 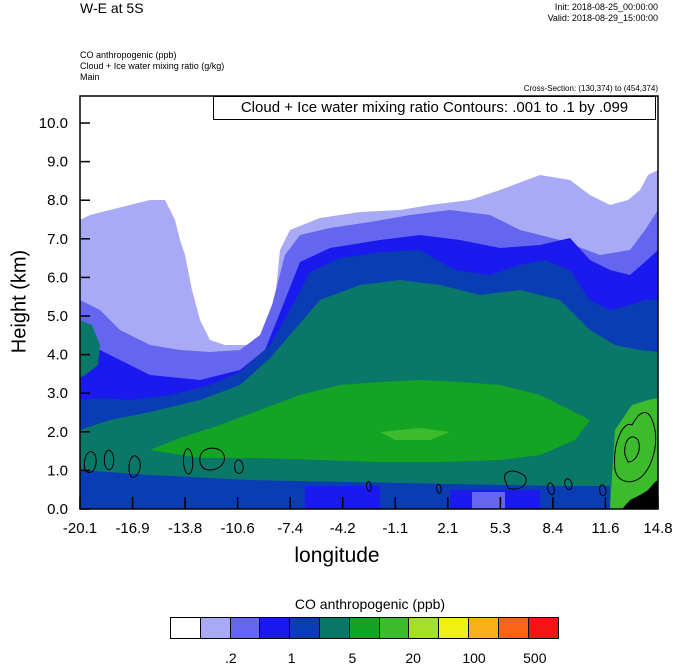 What do you see at coordinates (395, 528) in the screenshot?
I see `x-tick-label: -1.1` at bounding box center [395, 528].